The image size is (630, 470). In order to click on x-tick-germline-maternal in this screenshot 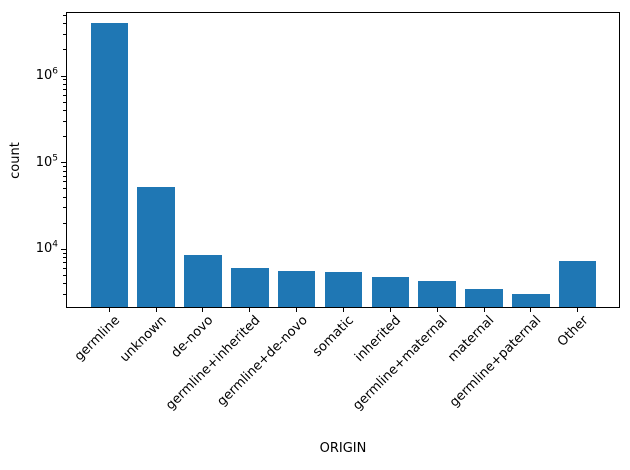, I will do `click(437, 310)`.